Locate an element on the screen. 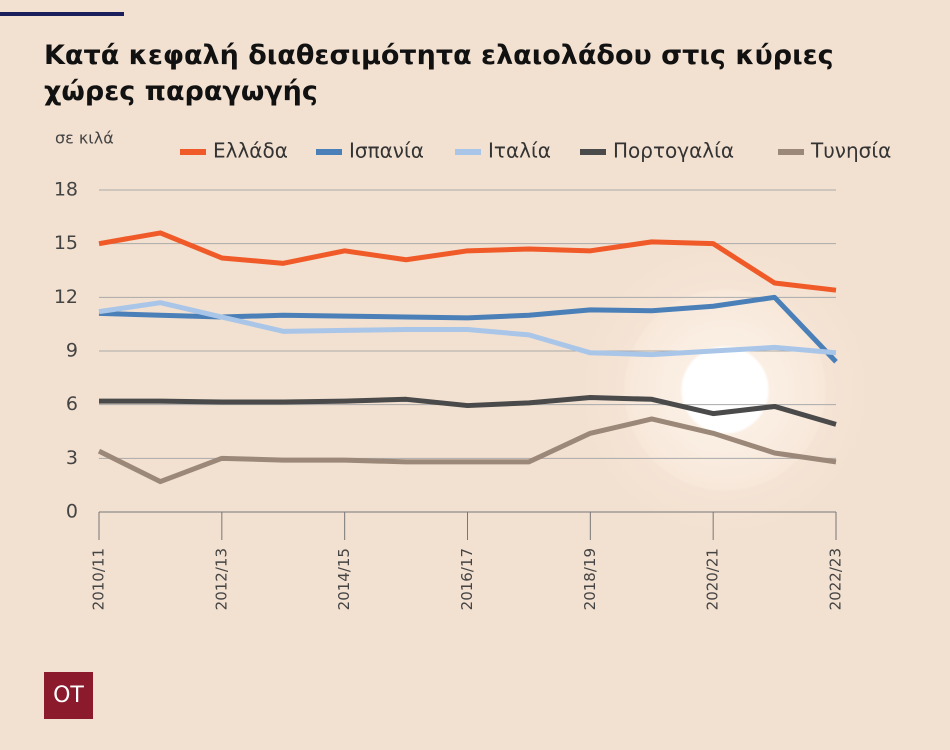 The height and width of the screenshot is (750, 950). y-tick-label: 15 is located at coordinates (66, 243).